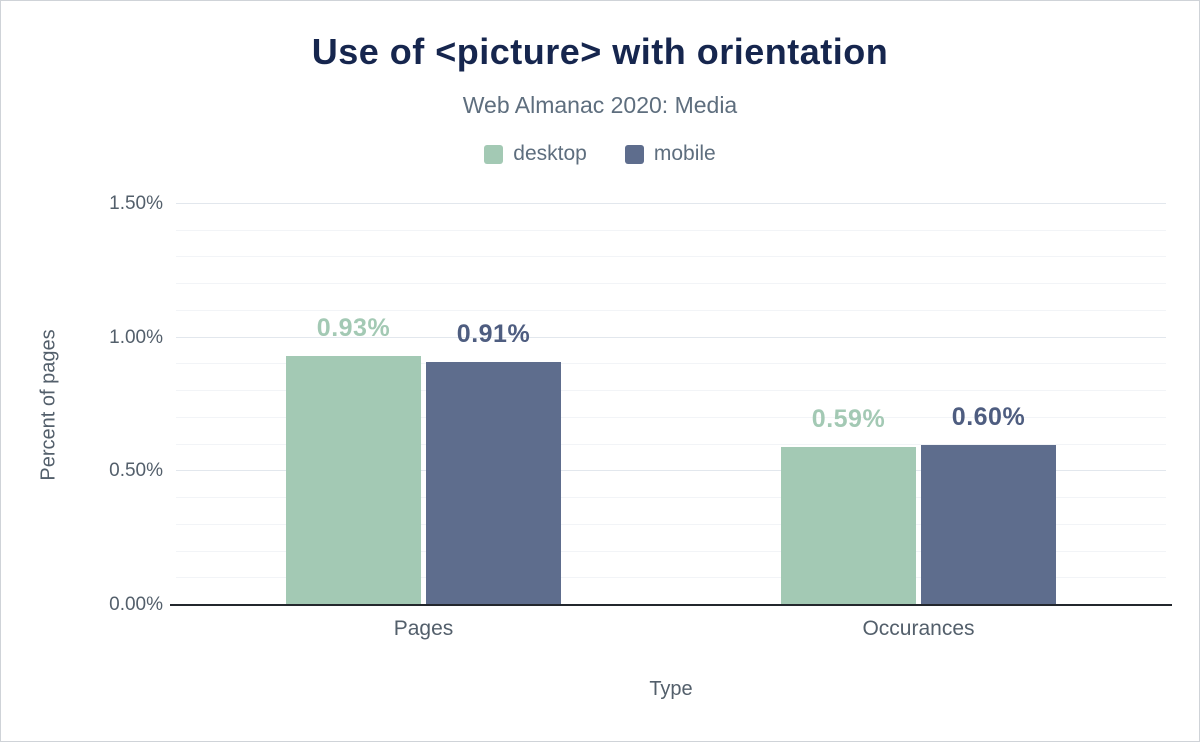 This screenshot has height=742, width=1200. I want to click on y-axis-ticks: 0.00% 0.50% 1.00% 1.50%, so click(82, 371).